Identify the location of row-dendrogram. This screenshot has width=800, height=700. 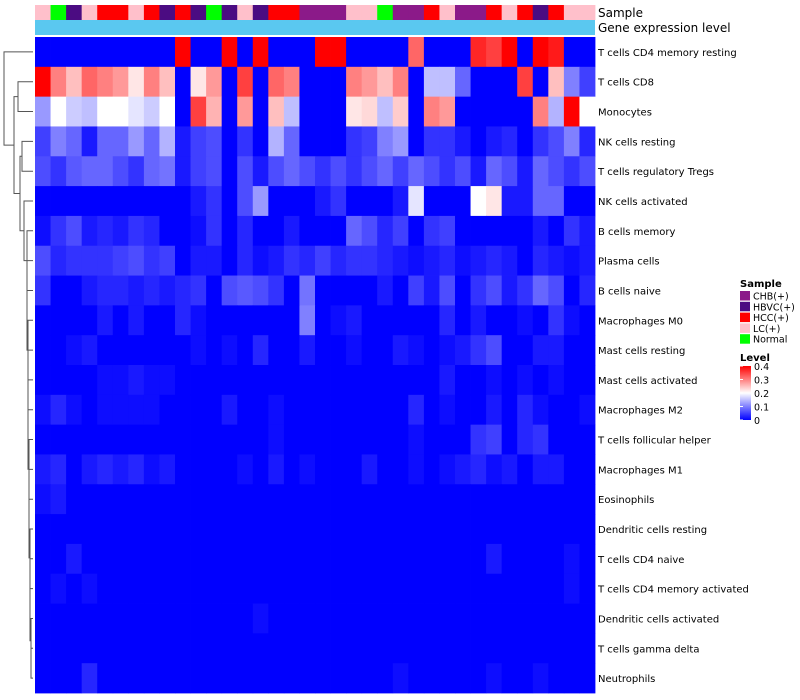
(18, 365).